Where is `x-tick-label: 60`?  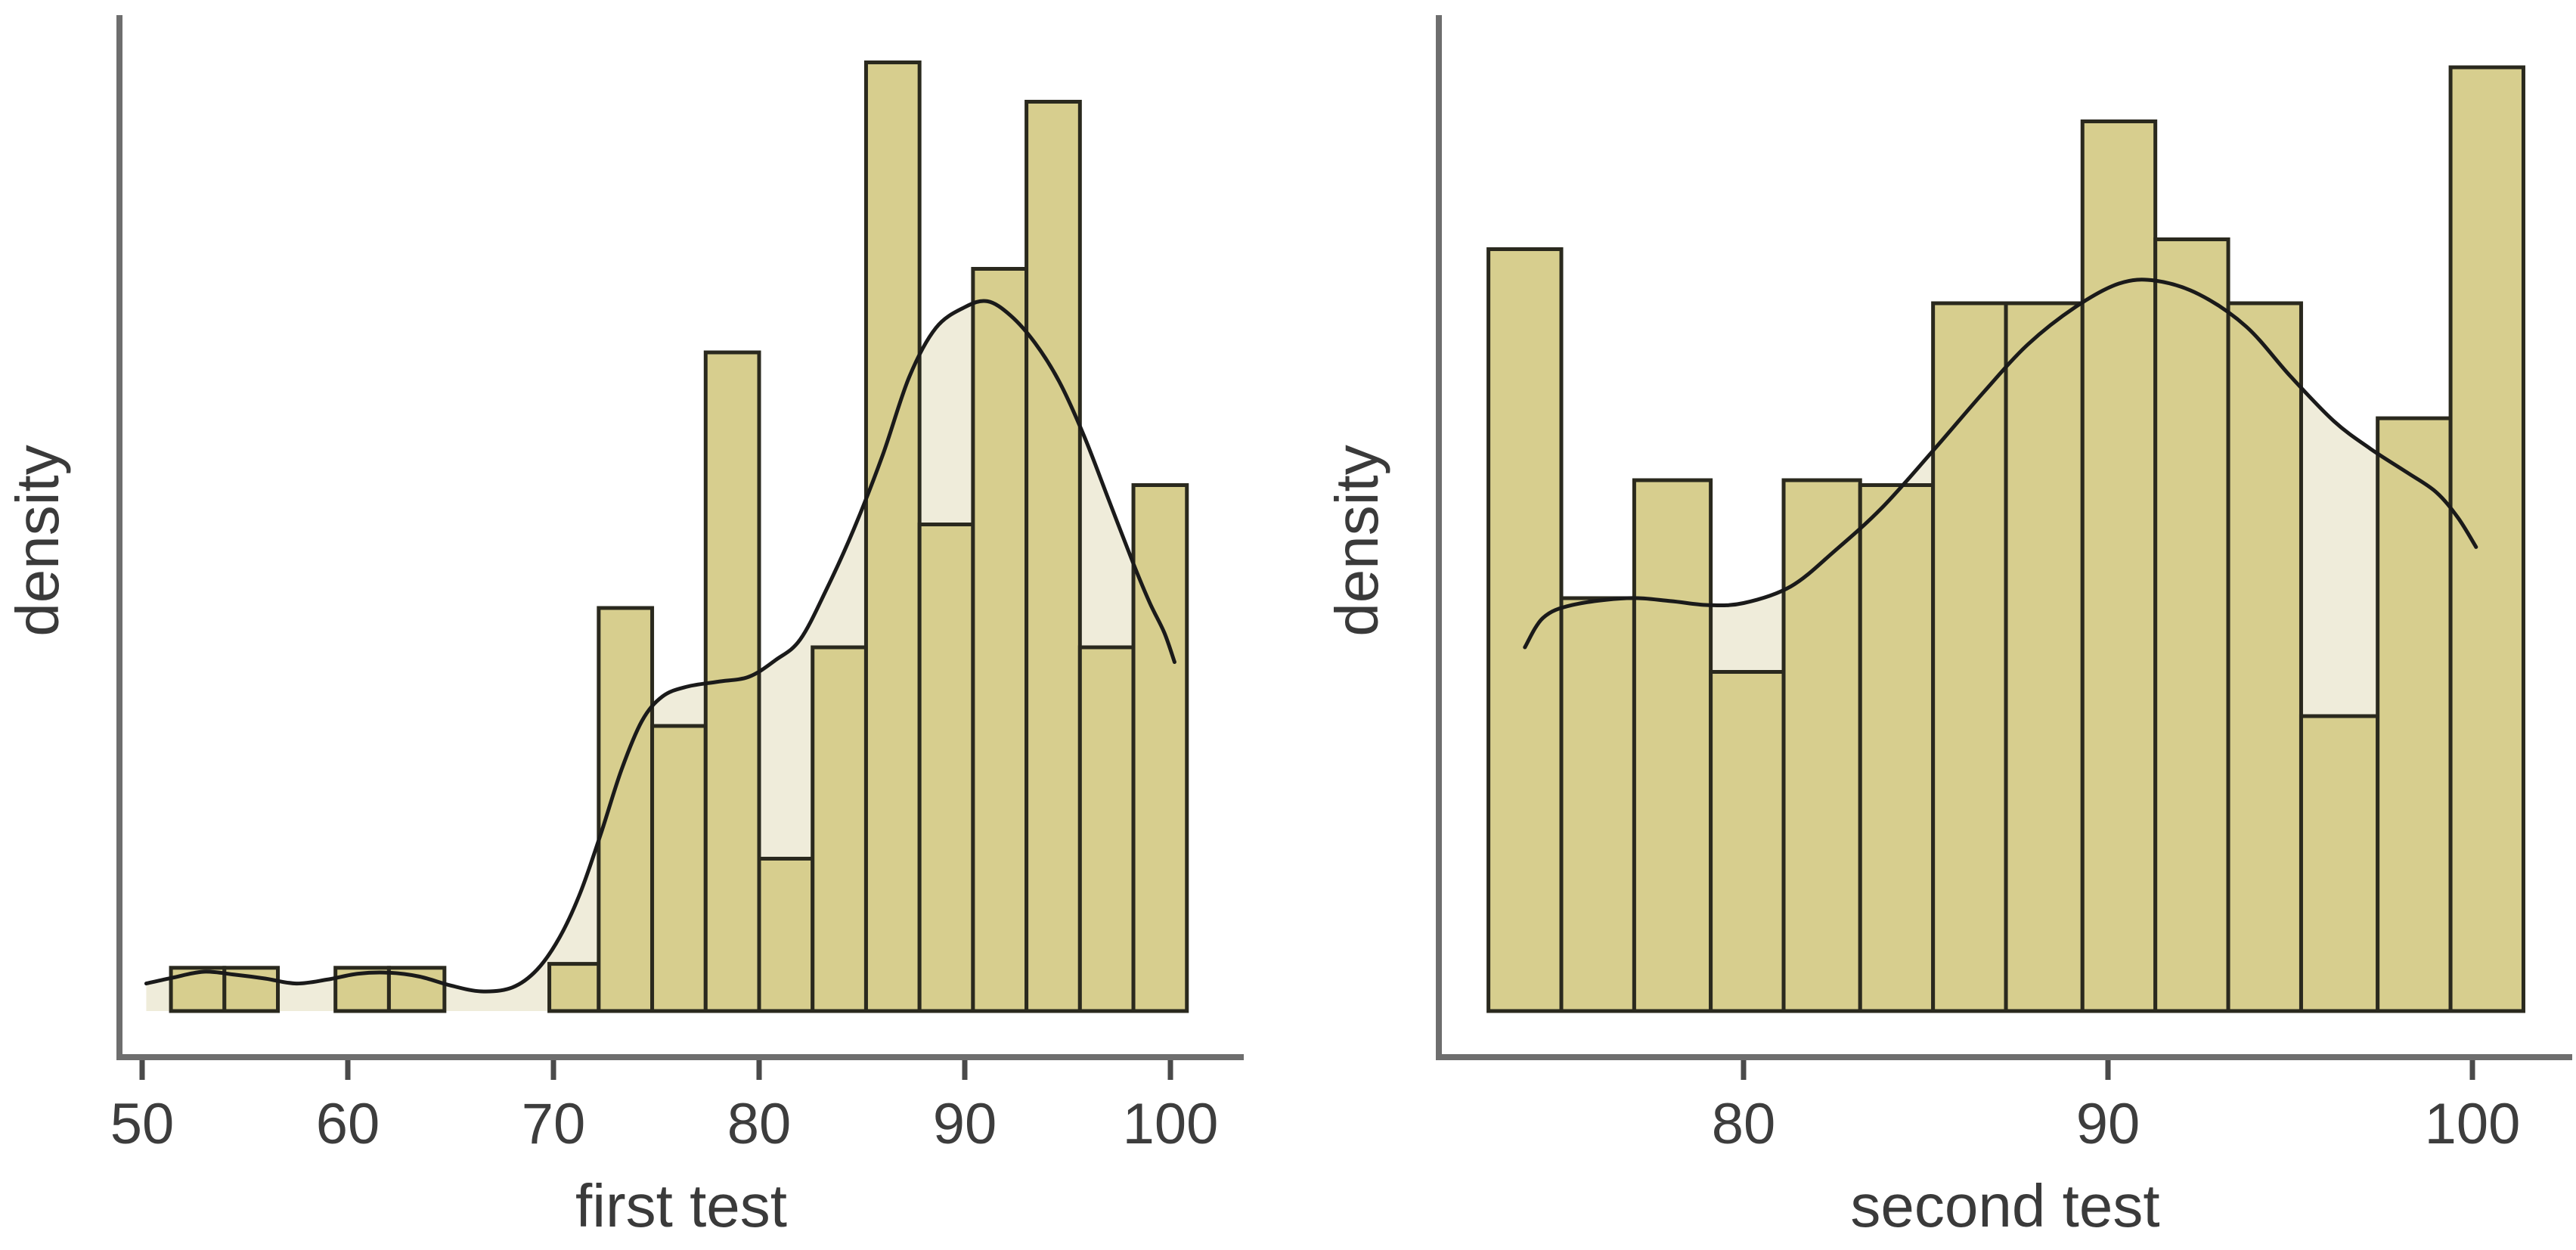 x-tick-label: 60 is located at coordinates (348, 1124).